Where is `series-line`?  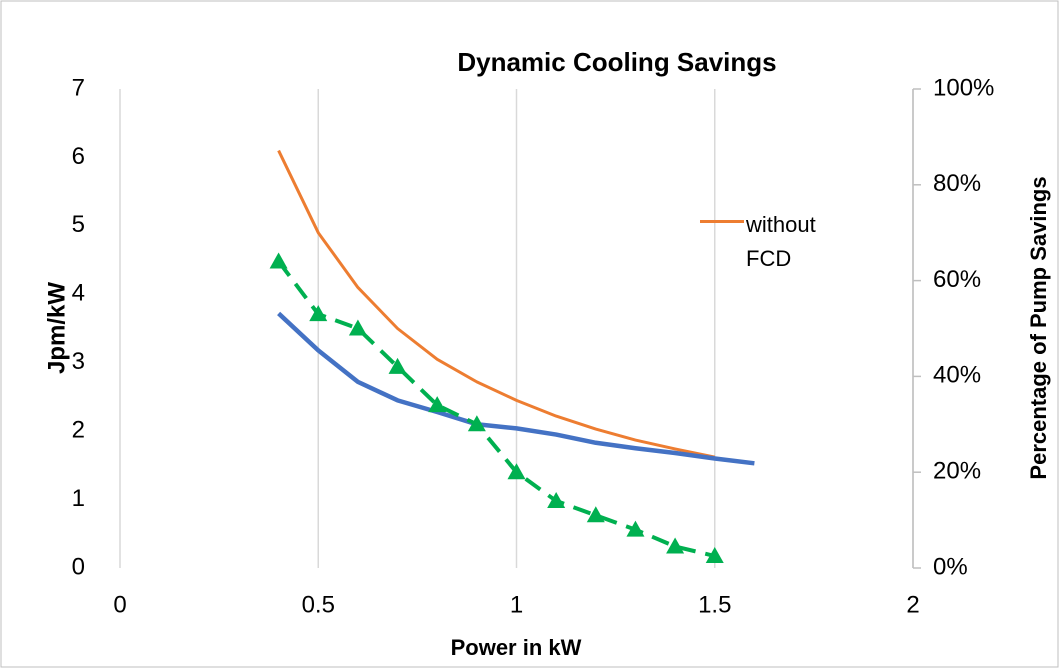
series-line is located at coordinates (516, 388).